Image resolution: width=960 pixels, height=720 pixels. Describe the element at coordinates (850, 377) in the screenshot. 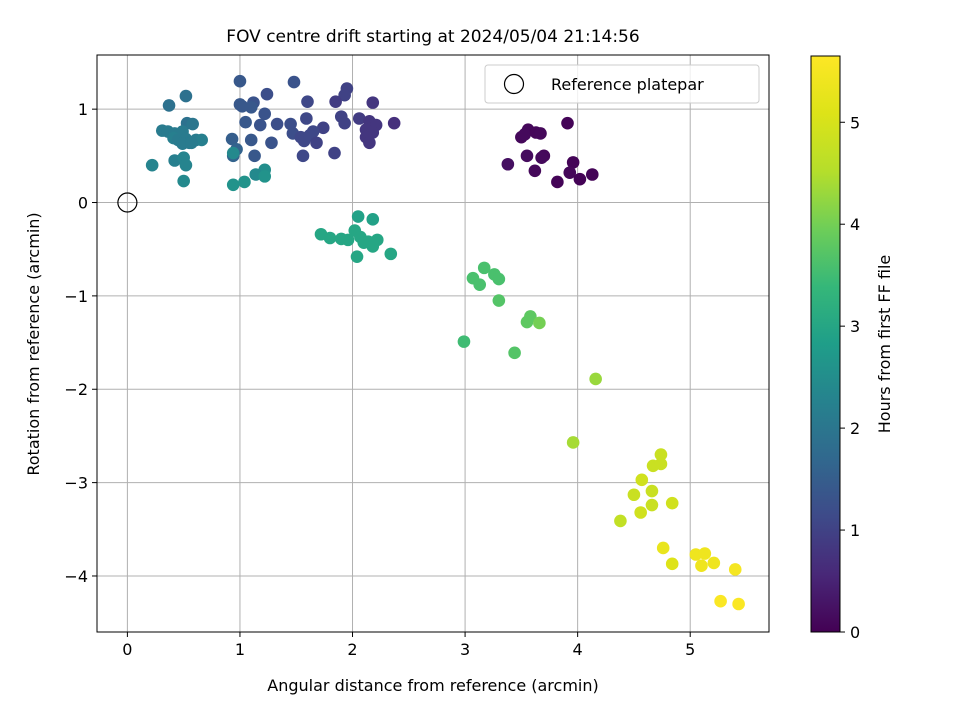

I see `colorbar-ticks: 0 1 2 3 4 5` at that location.